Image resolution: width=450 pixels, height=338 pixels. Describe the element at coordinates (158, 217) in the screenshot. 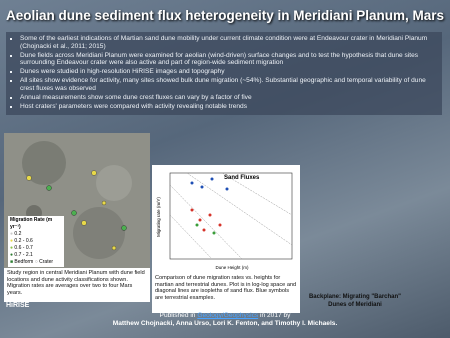

I see `y-axis-label: Migrating rate (m/Y)` at that location.